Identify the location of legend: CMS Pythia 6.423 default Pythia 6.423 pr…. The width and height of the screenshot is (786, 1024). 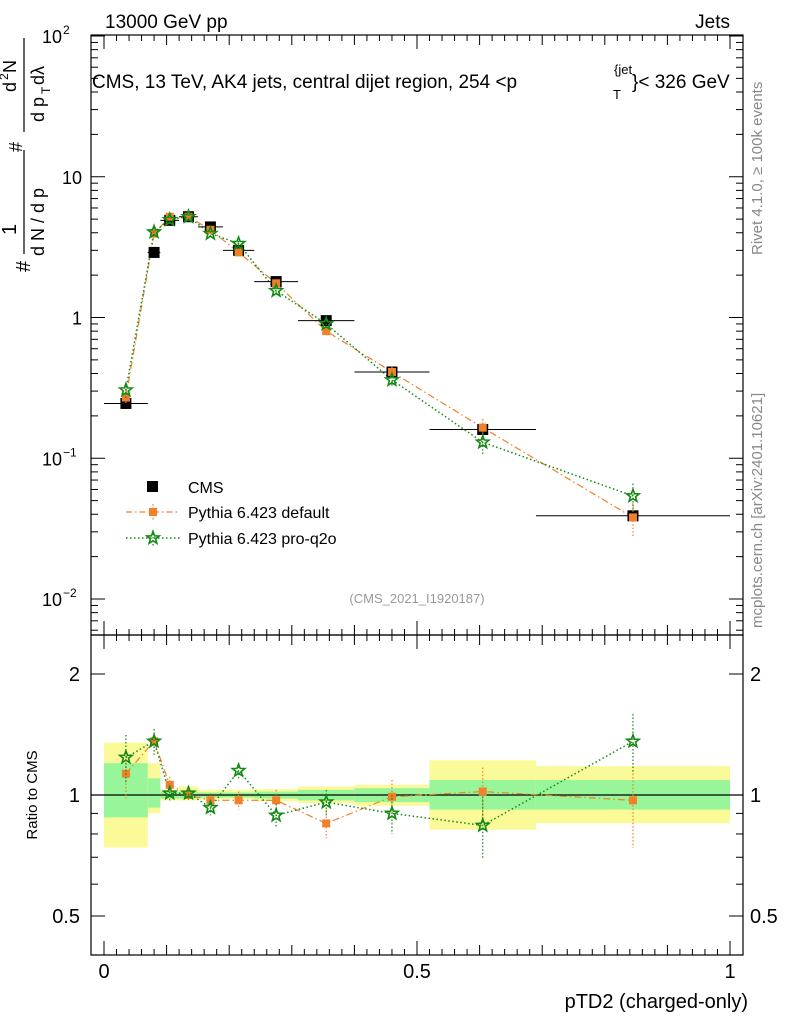
(231, 514).